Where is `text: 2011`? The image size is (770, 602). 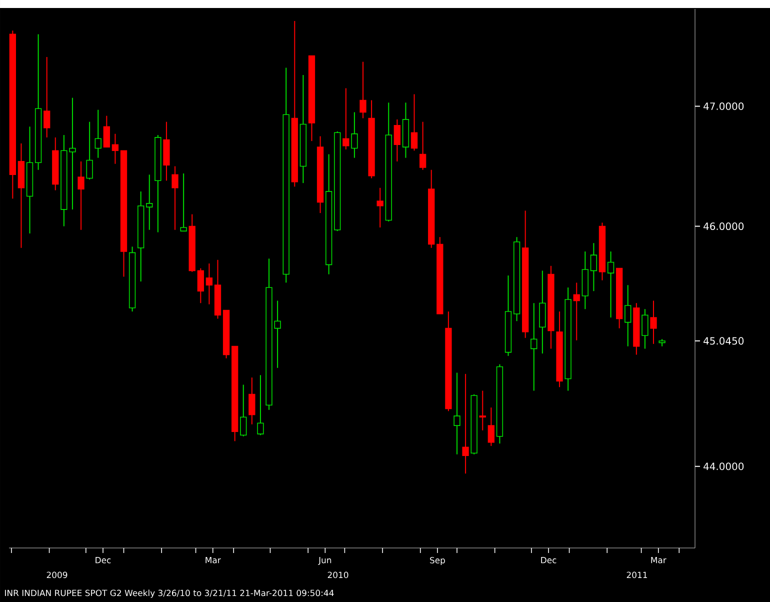
text: 2011 is located at coordinates (636, 575).